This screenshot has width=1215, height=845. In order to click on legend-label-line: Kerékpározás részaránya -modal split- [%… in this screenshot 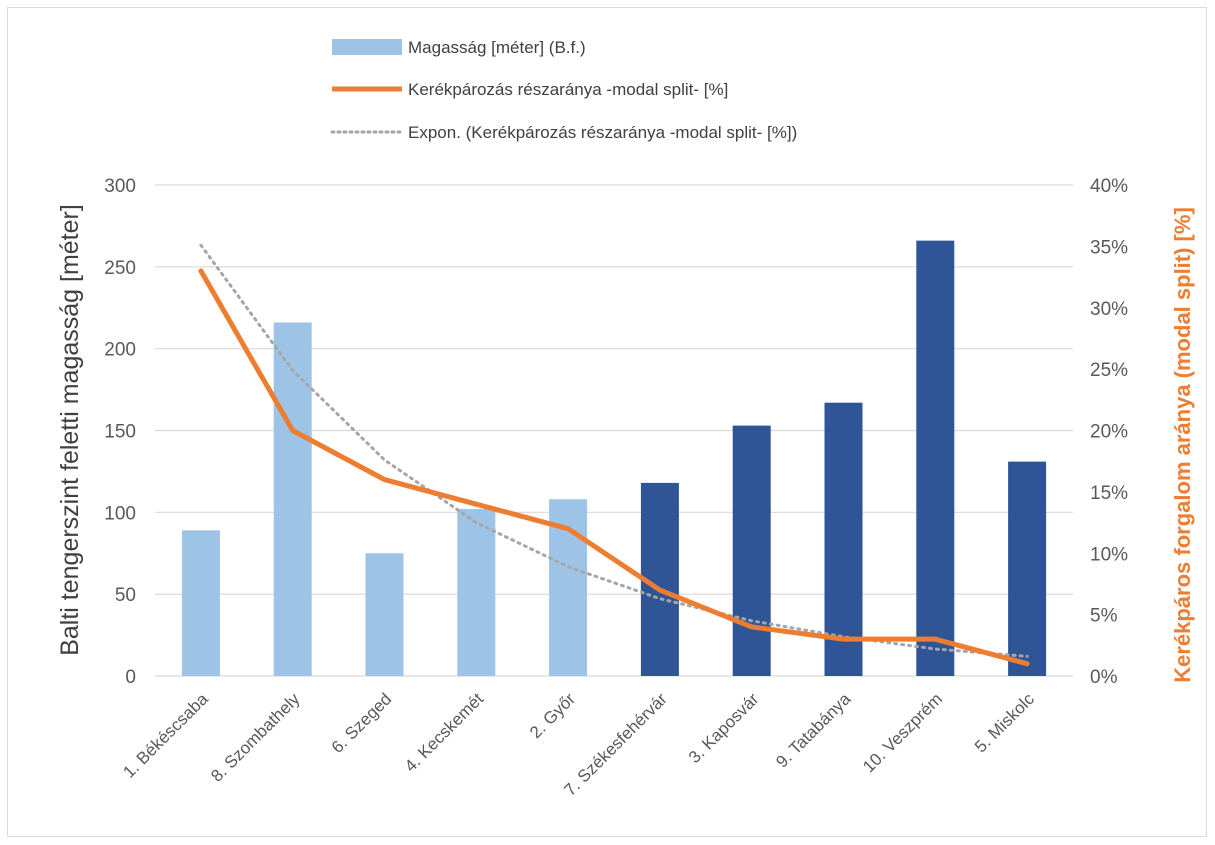, I will do `click(568, 89)`.